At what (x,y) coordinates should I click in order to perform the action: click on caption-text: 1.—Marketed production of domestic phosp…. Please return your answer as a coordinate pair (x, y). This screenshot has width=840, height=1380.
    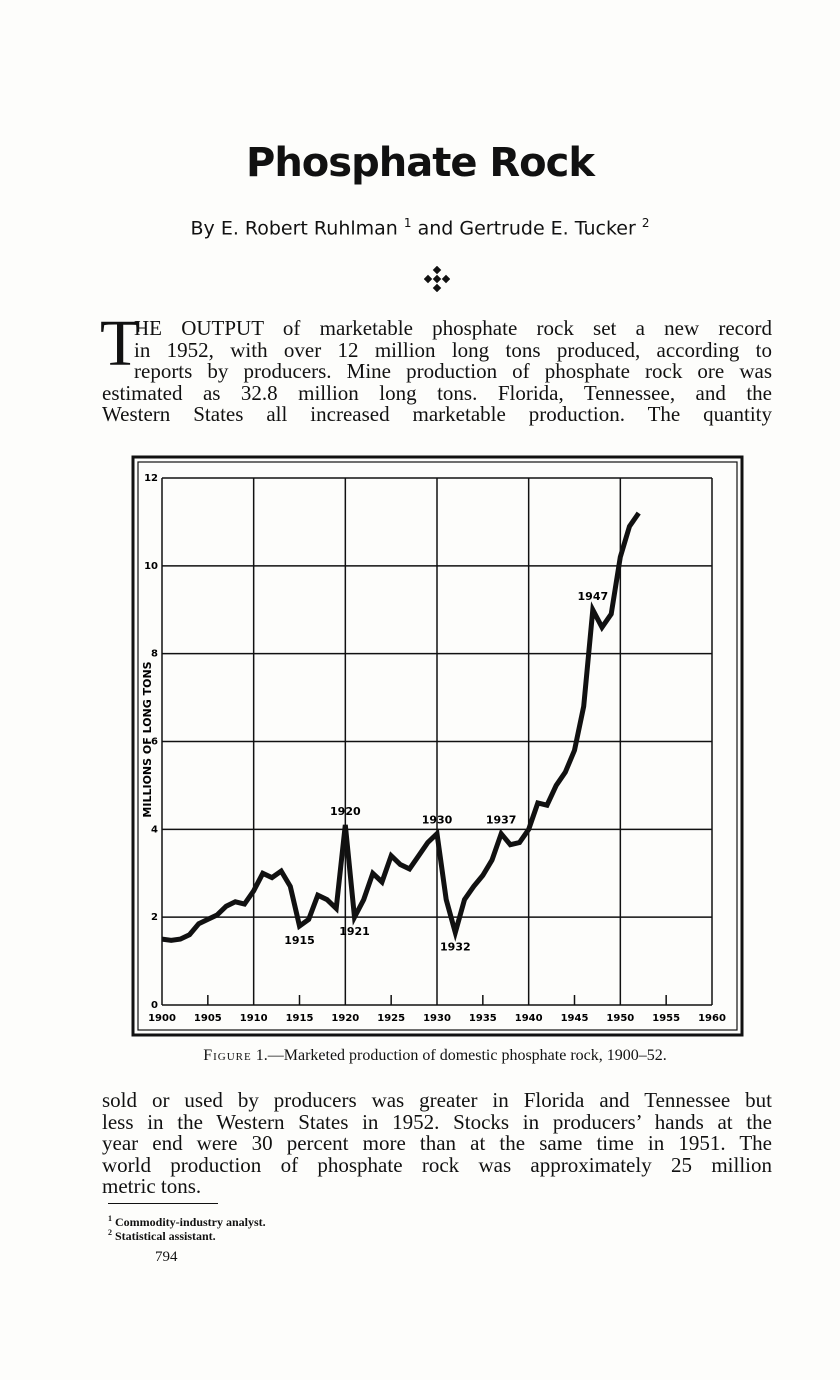
    Looking at the image, I should click on (459, 1055).